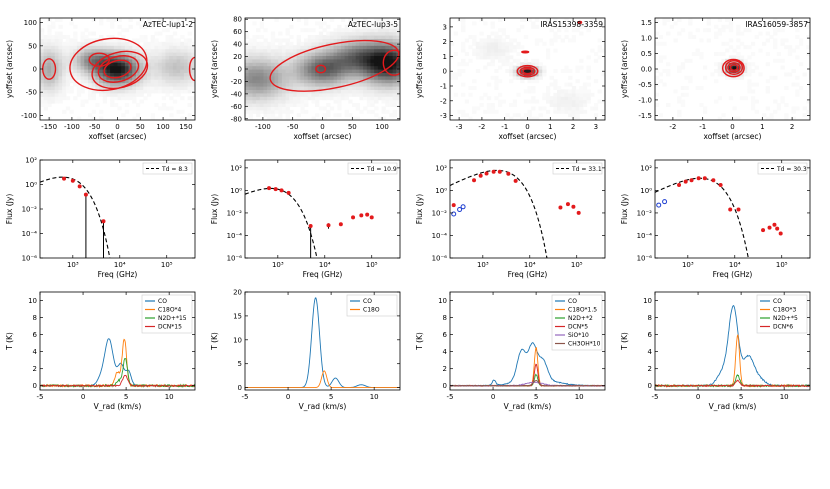  I want to click on x-tick-label: 10, so click(374, 397).